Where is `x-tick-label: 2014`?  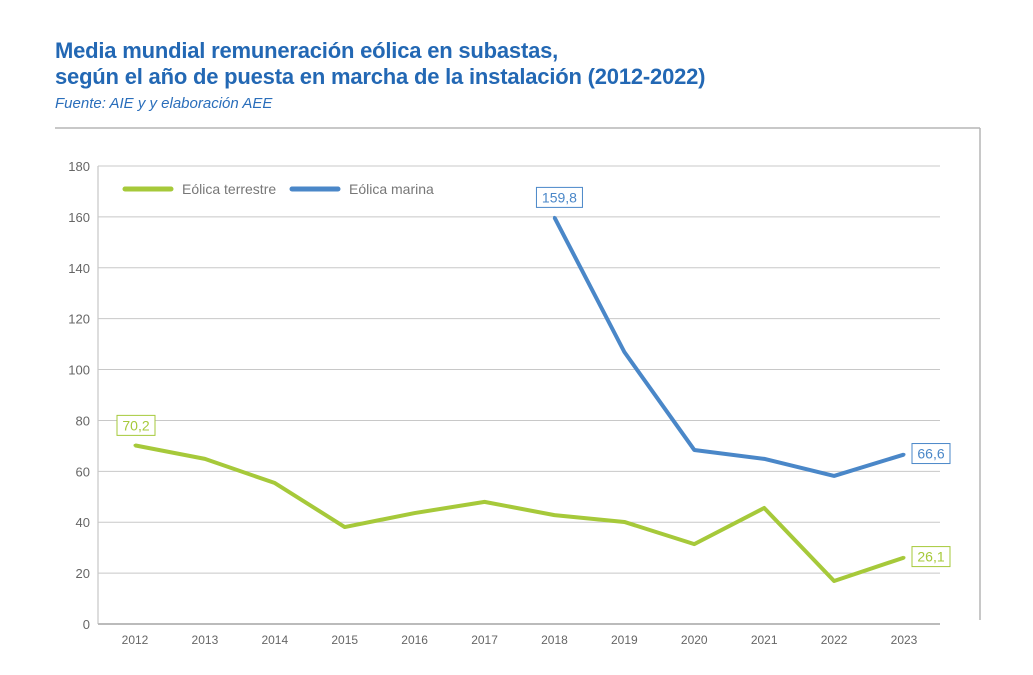
x-tick-label: 2014 is located at coordinates (274, 640).